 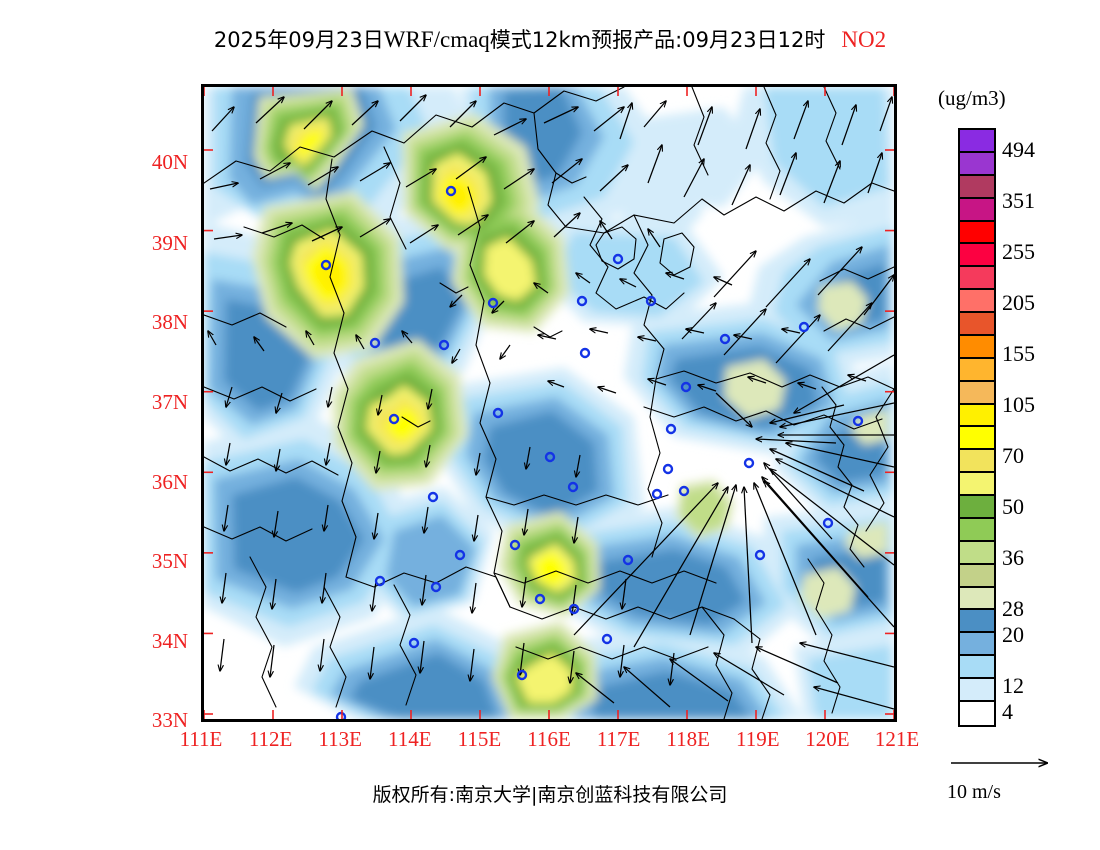 I want to click on colorbar-tick-label: 155, so click(x=1018, y=353).